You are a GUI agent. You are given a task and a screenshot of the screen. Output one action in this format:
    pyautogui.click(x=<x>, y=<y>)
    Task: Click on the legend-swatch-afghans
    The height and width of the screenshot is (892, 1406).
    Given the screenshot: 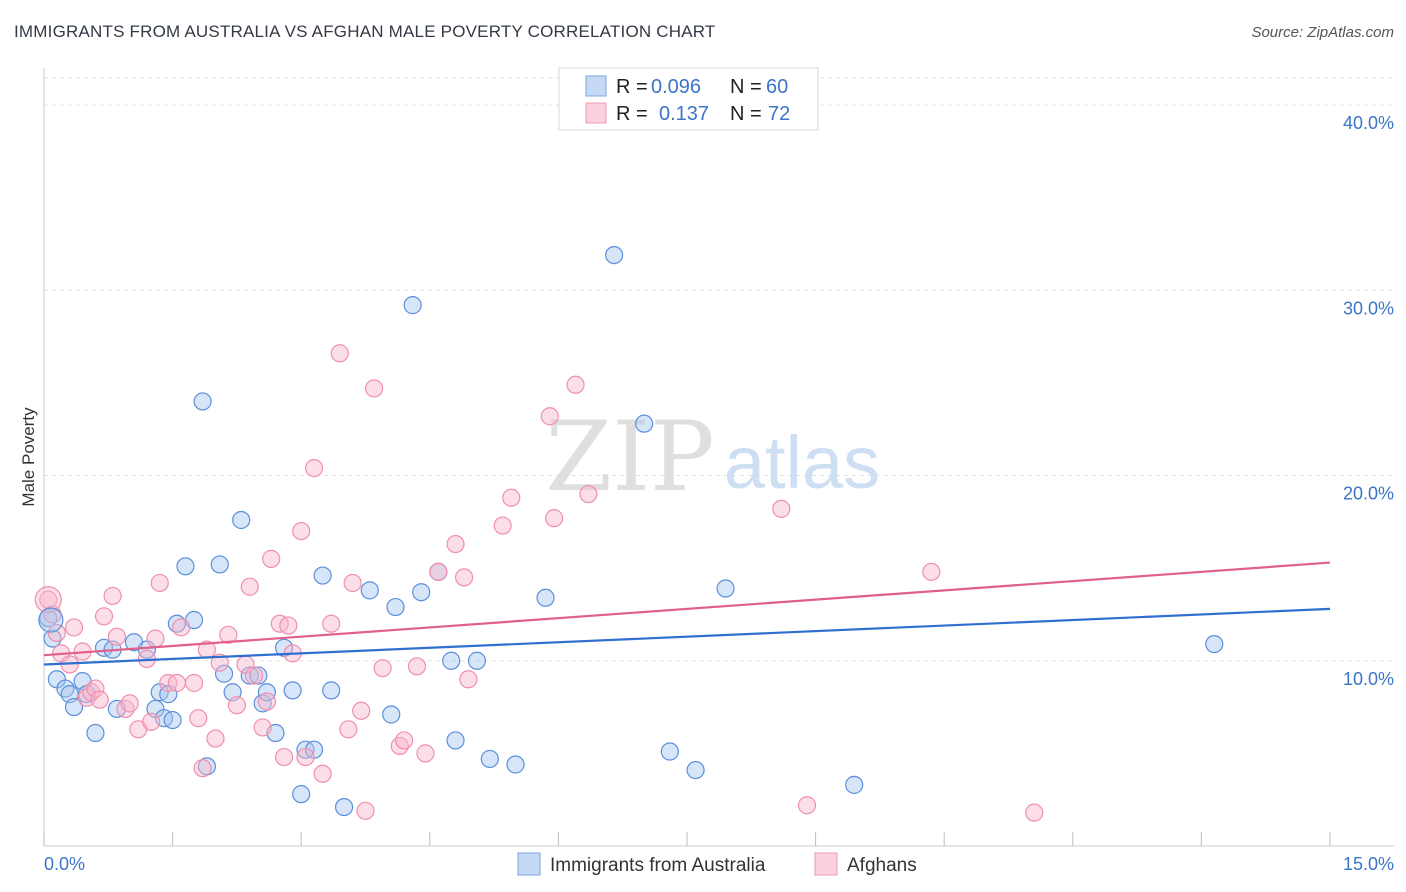 What is the action you would take?
    pyautogui.click(x=596, y=113)
    